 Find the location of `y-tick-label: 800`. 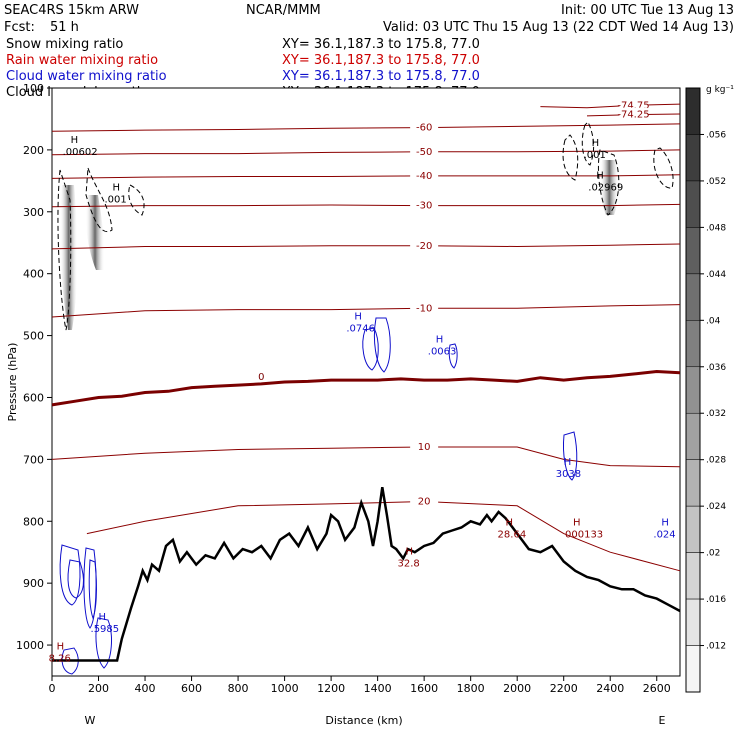

y-tick-label: 800 is located at coordinates (33, 521).